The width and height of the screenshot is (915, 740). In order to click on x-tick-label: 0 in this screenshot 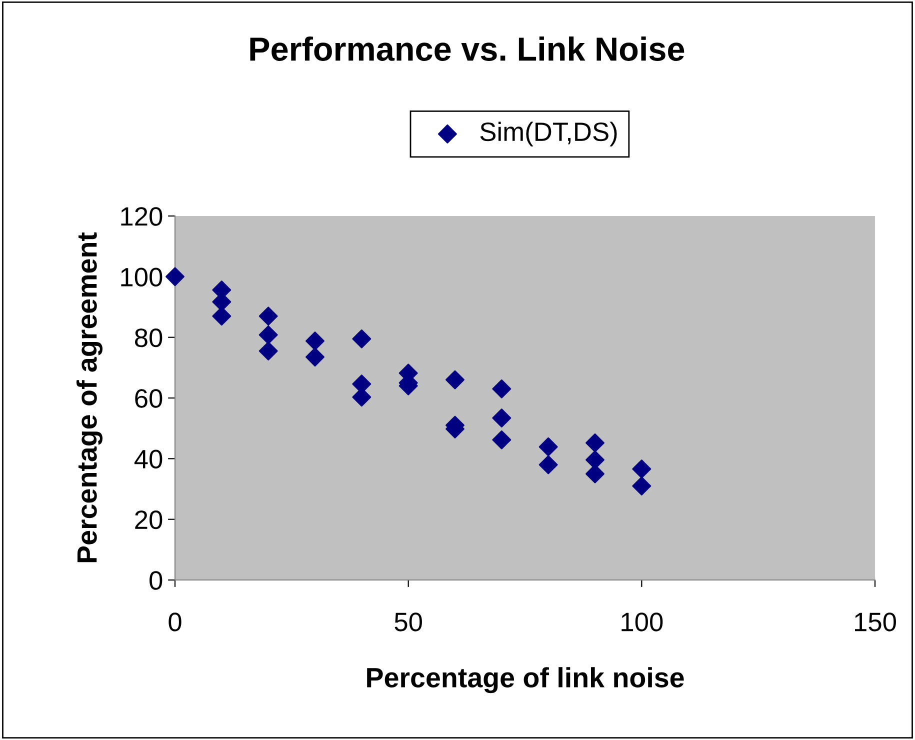, I will do `click(175, 622)`.